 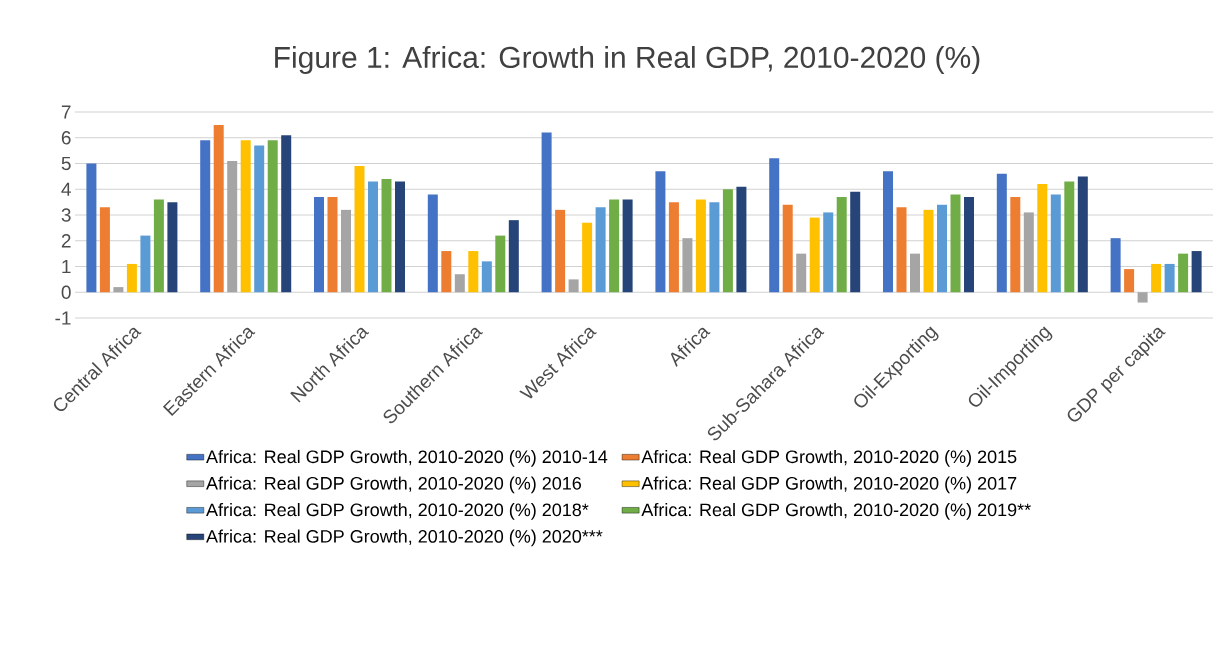 I want to click on legend-label: Africa: Real GDP Growth, 2010-2020 (%) 2010-14, so click(x=407, y=458).